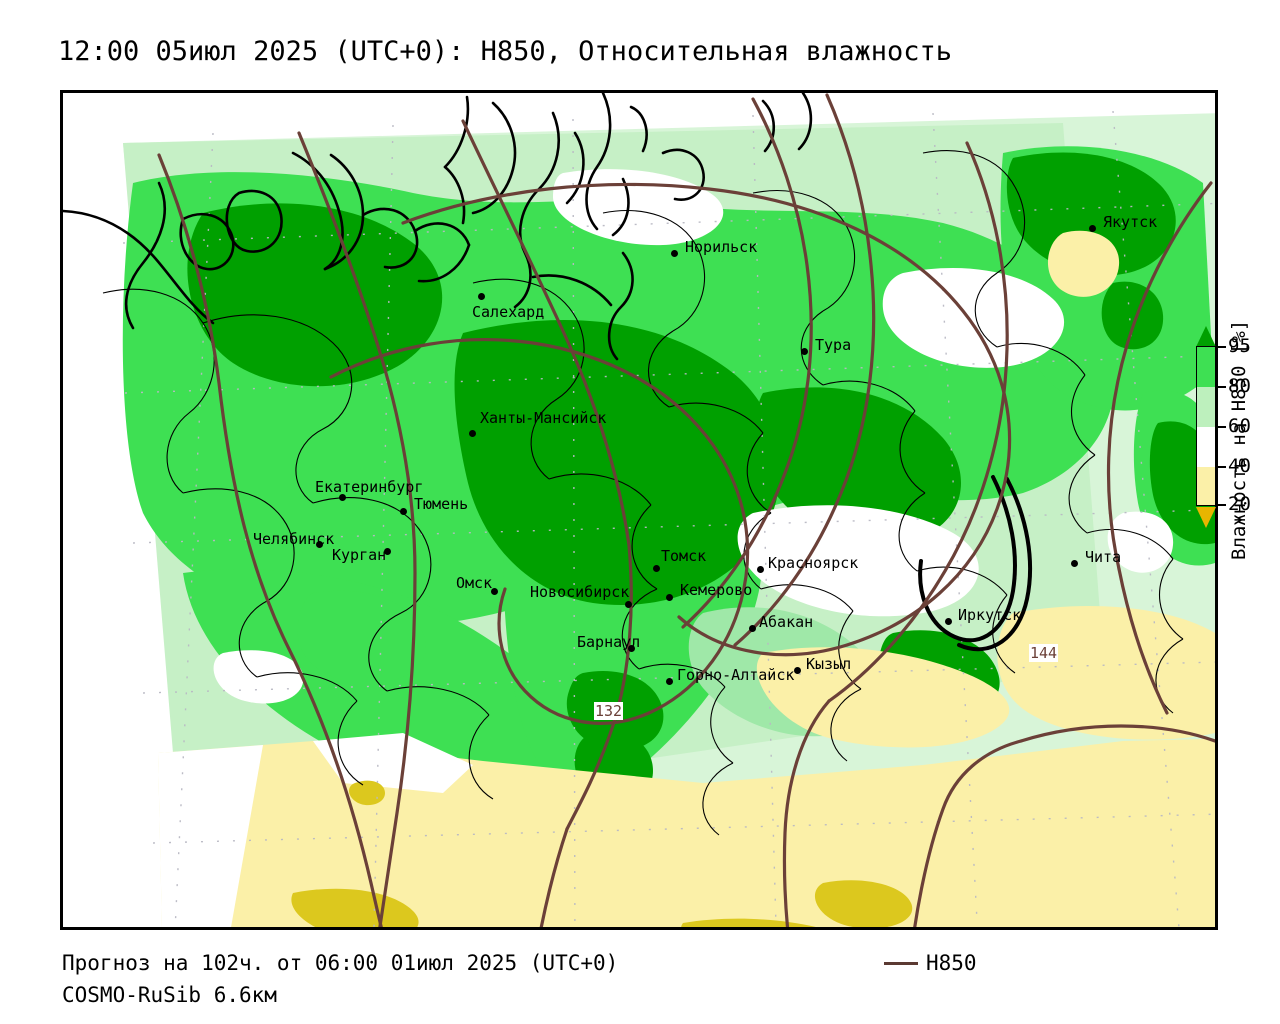 The height and width of the screenshot is (1024, 1280). I want to click on colorbar-tick-label: 95, so click(1239, 346).